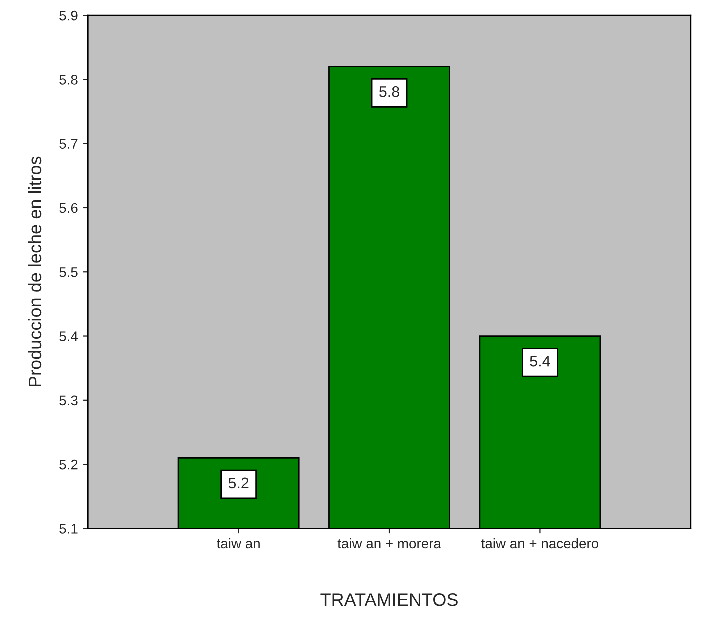 Image resolution: width=705 pixels, height=622 pixels. Describe the element at coordinates (69, 337) in the screenshot. I see `y-tick-label: 5.4` at that location.